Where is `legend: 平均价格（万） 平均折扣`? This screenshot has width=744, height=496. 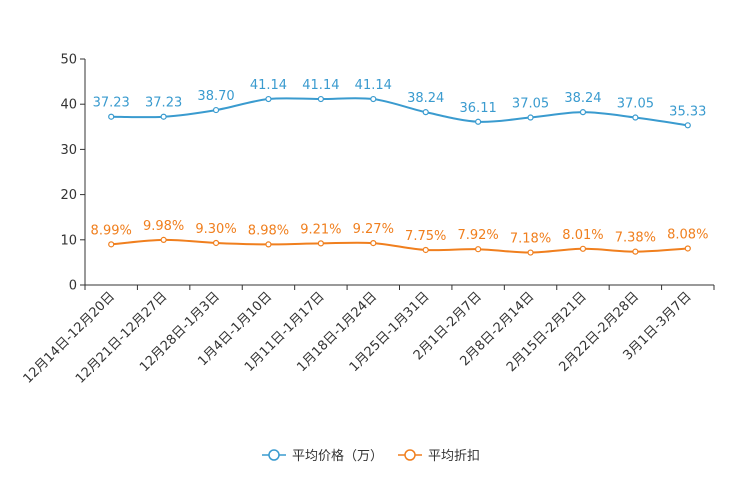
legend: 平均价格（万） 平均折扣 is located at coordinates (371, 456).